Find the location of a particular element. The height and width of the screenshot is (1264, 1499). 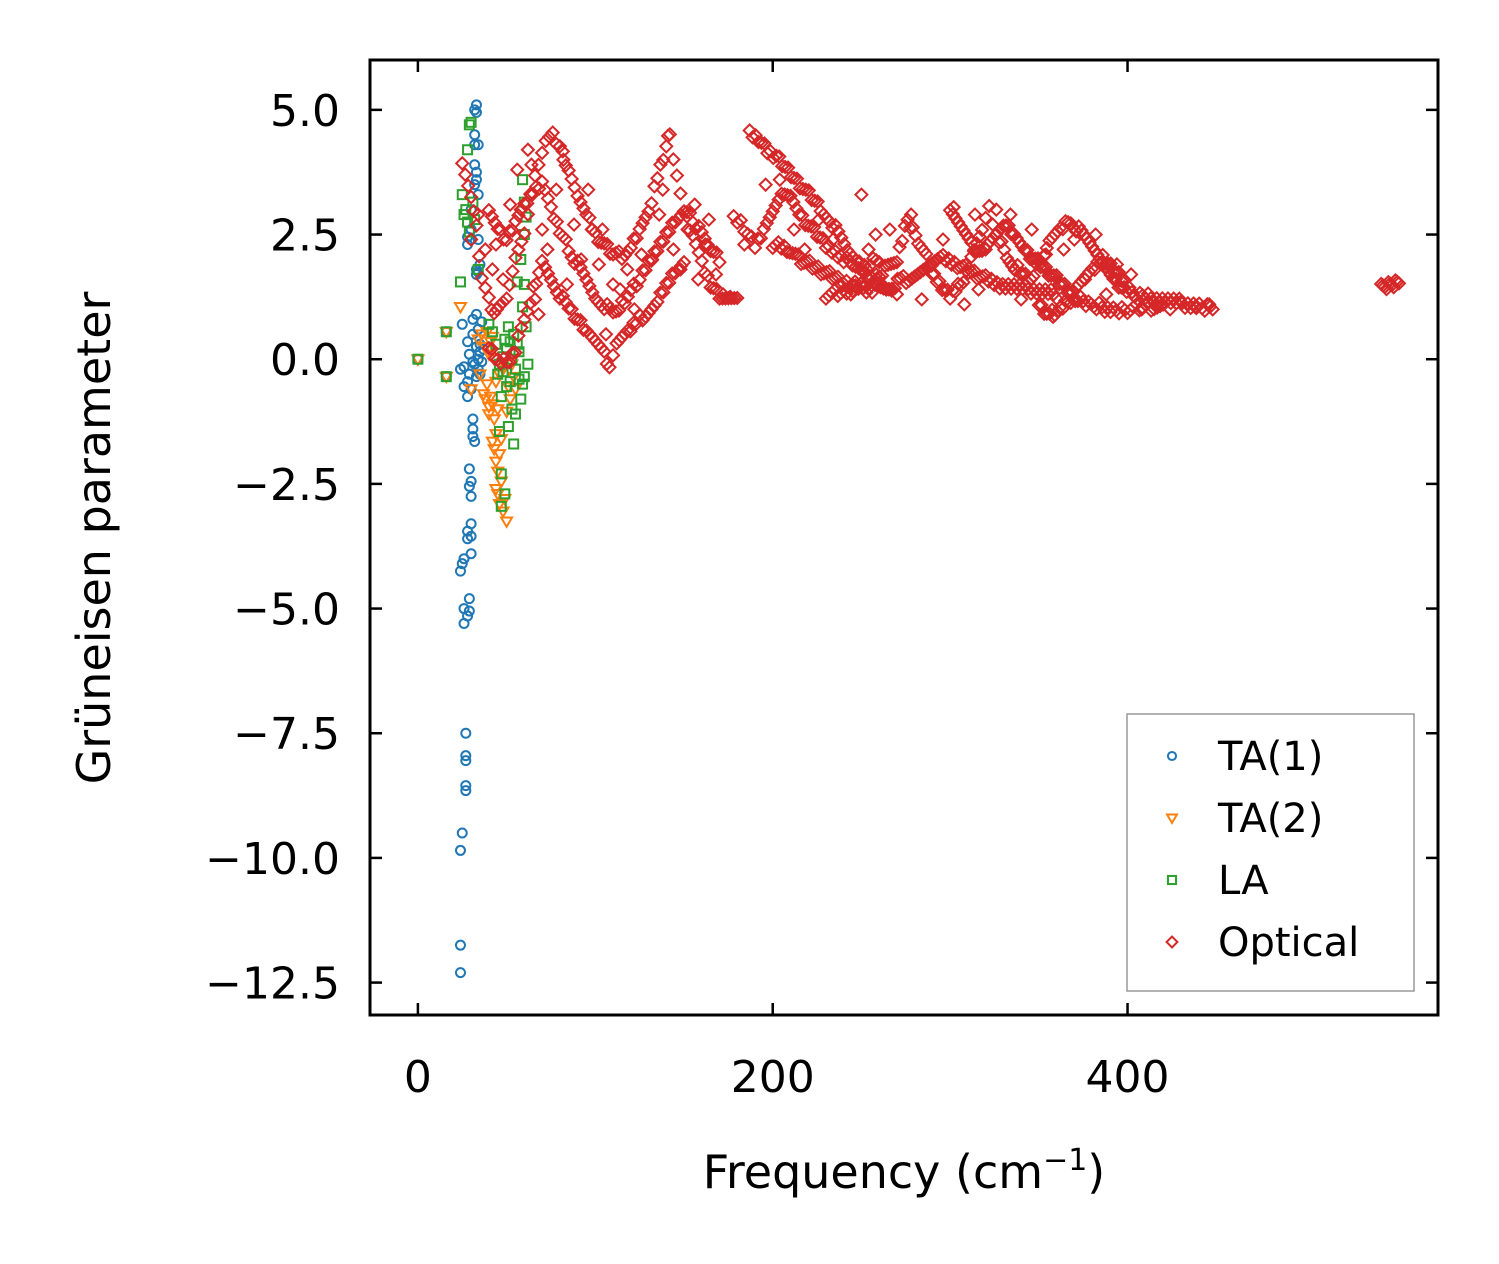

x-tick-label: 0 is located at coordinates (418, 1077).